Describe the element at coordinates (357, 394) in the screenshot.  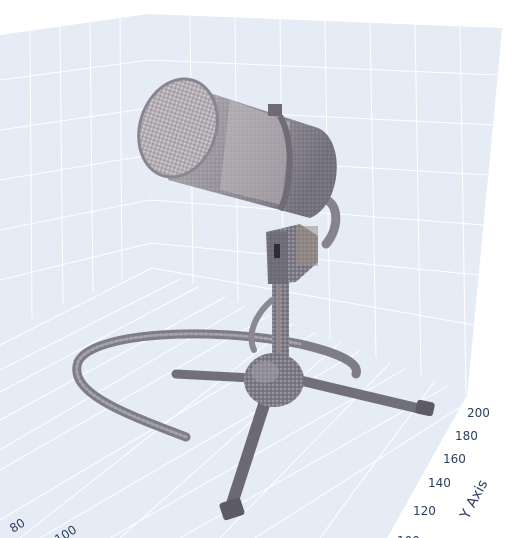
I see `tripod-leg-right` at that location.